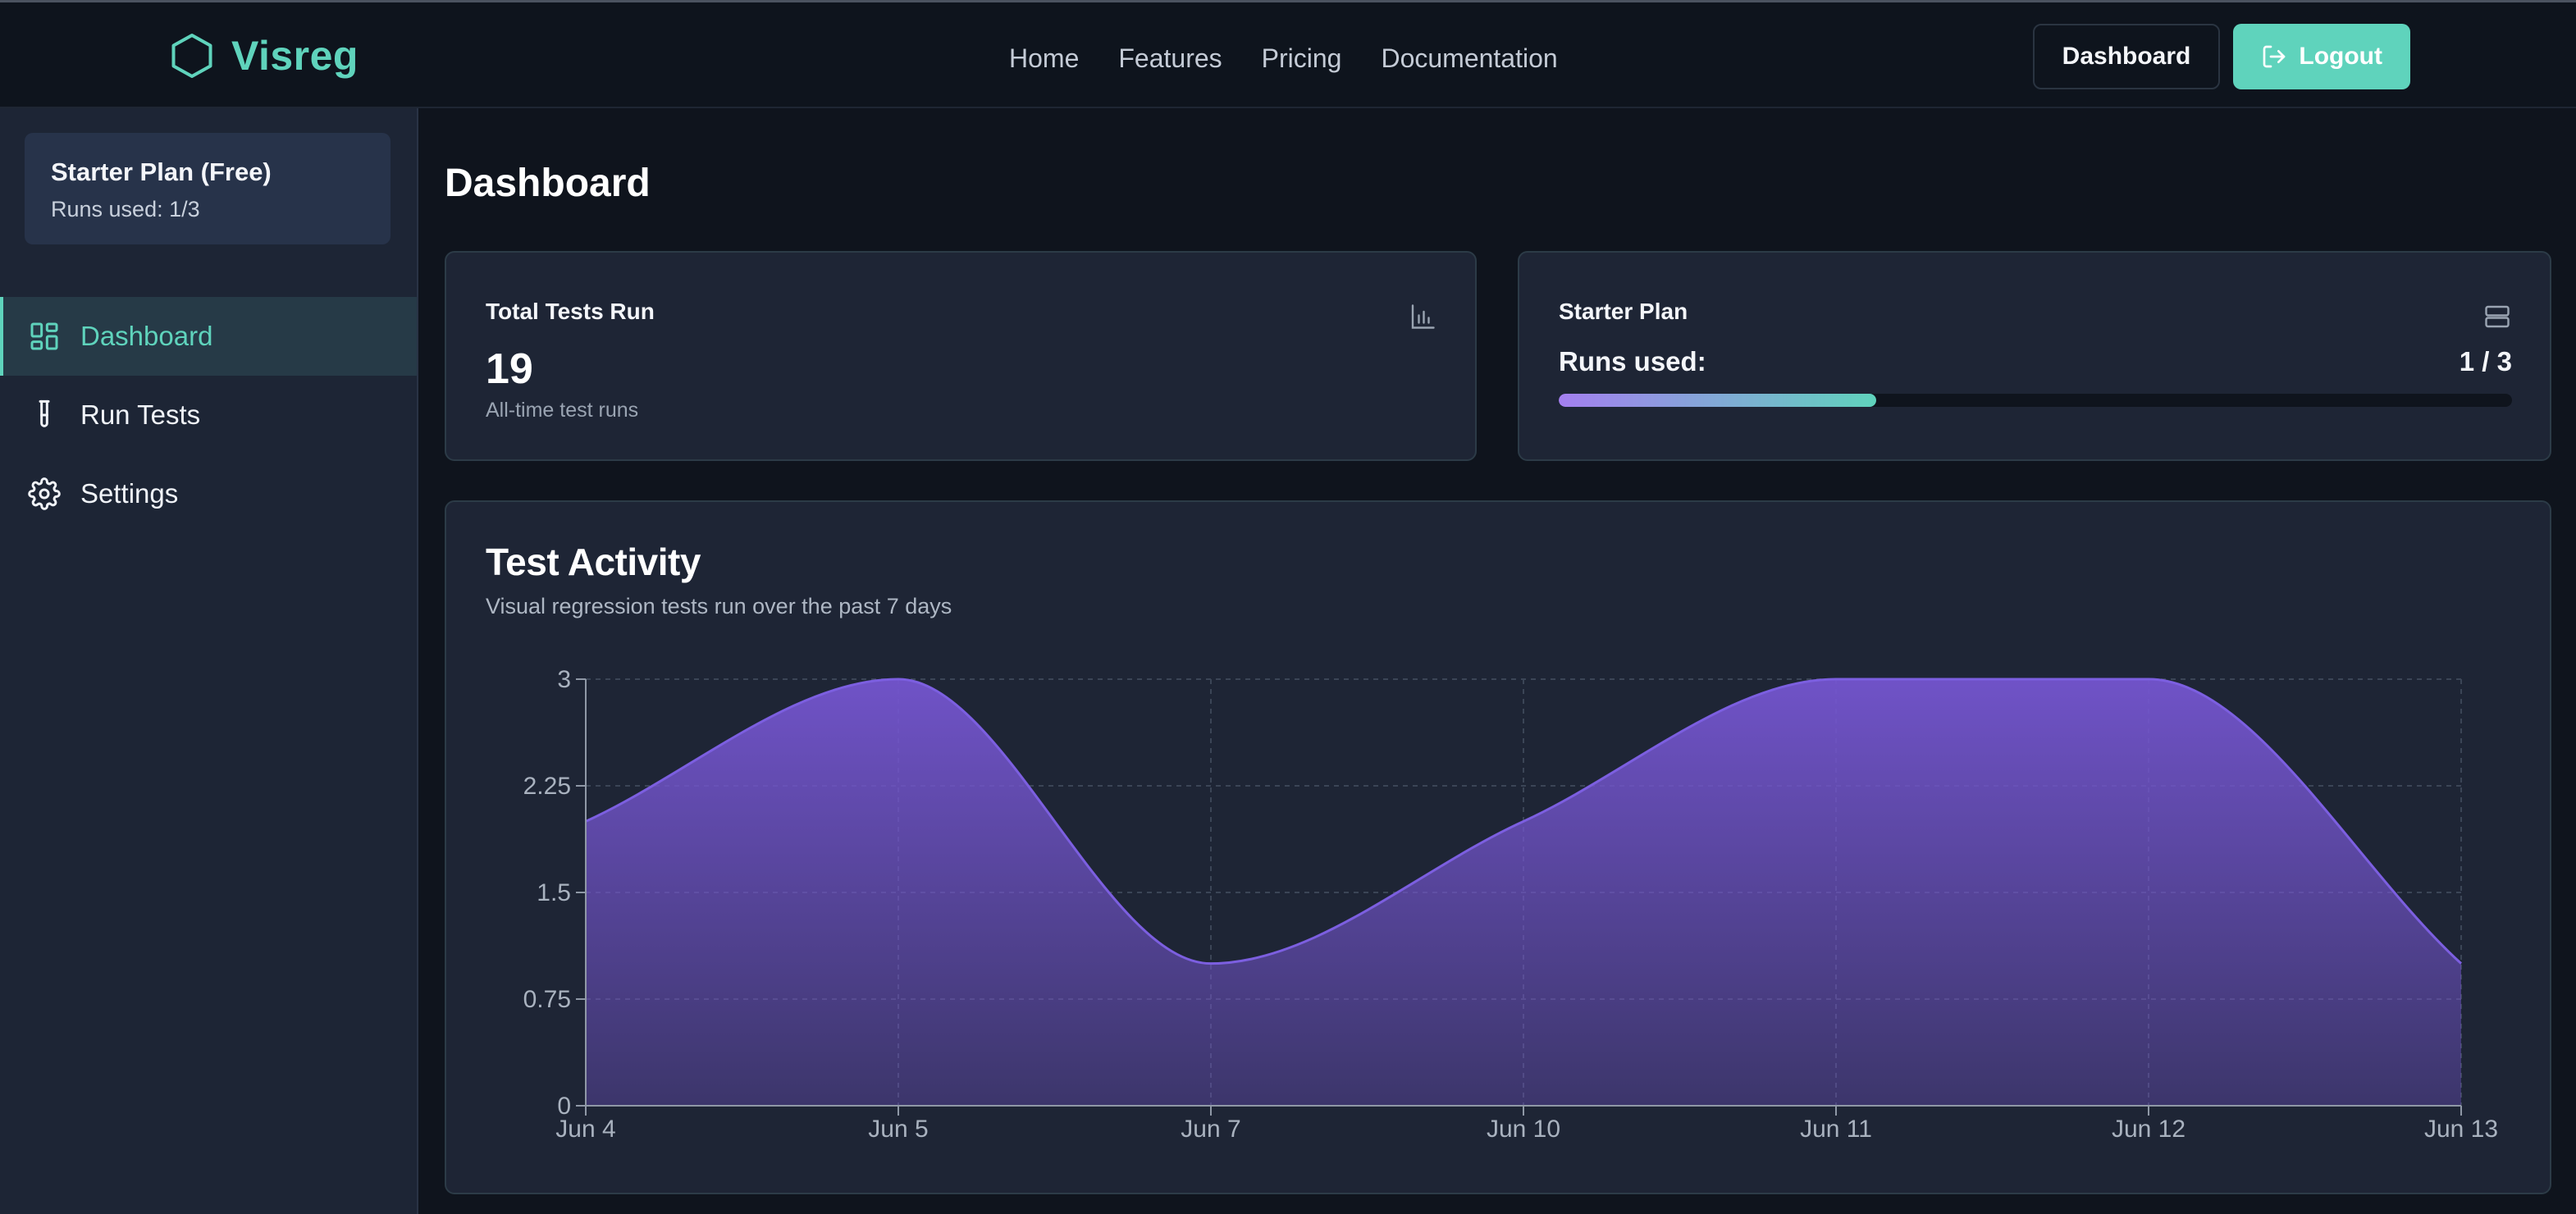 This screenshot has height=1214, width=2576. What do you see at coordinates (510, 369) in the screenshot?
I see `total-tests-value: 19` at bounding box center [510, 369].